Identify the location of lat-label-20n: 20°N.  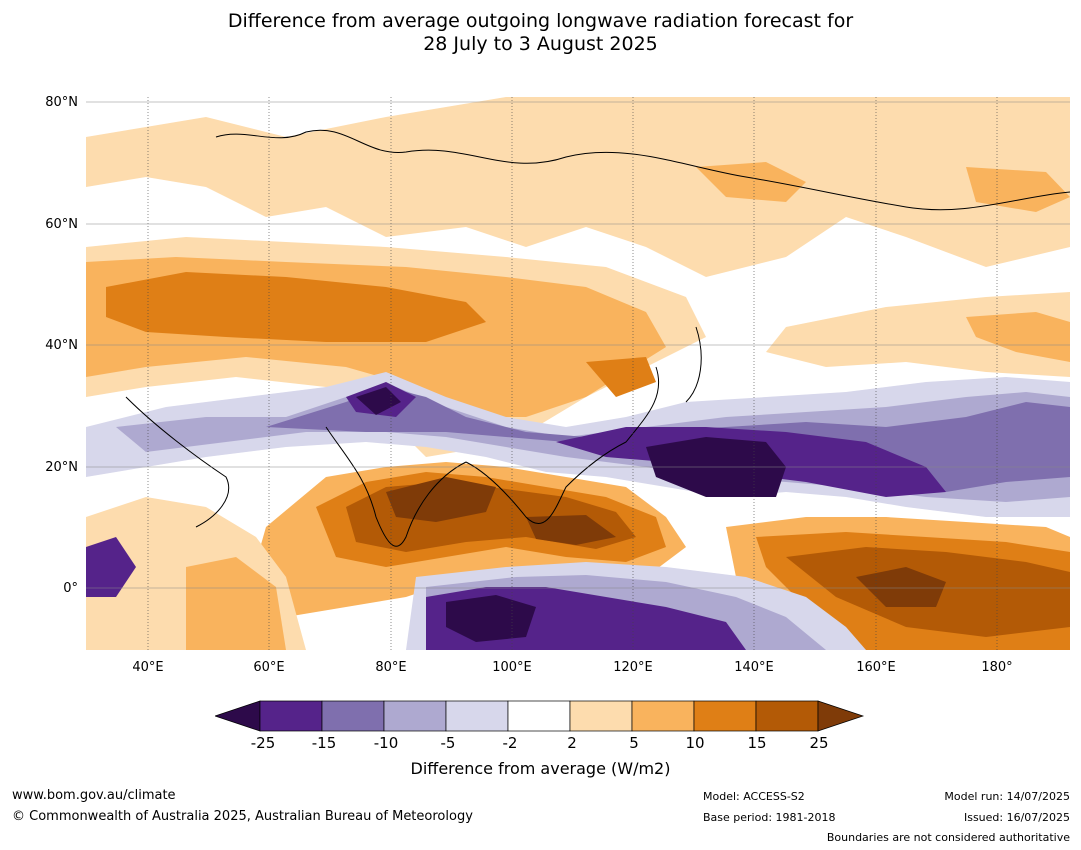
(61, 467).